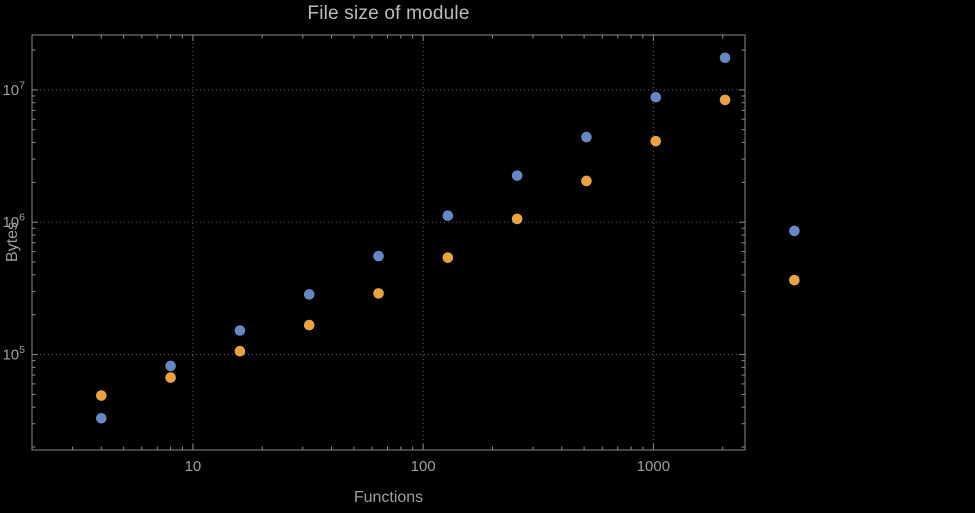 The image size is (975, 513). Describe the element at coordinates (423, 466) in the screenshot. I see `x-tick-label: 100` at that location.